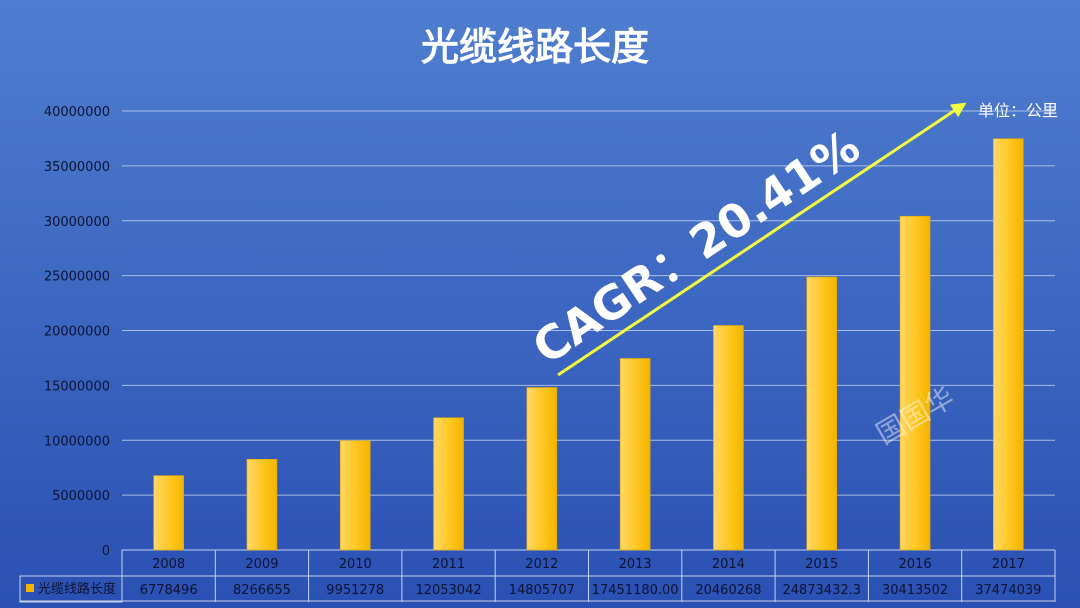 This screenshot has width=1080, height=608. What do you see at coordinates (915, 564) in the screenshot?
I see `x-tick-label: 2016` at bounding box center [915, 564].